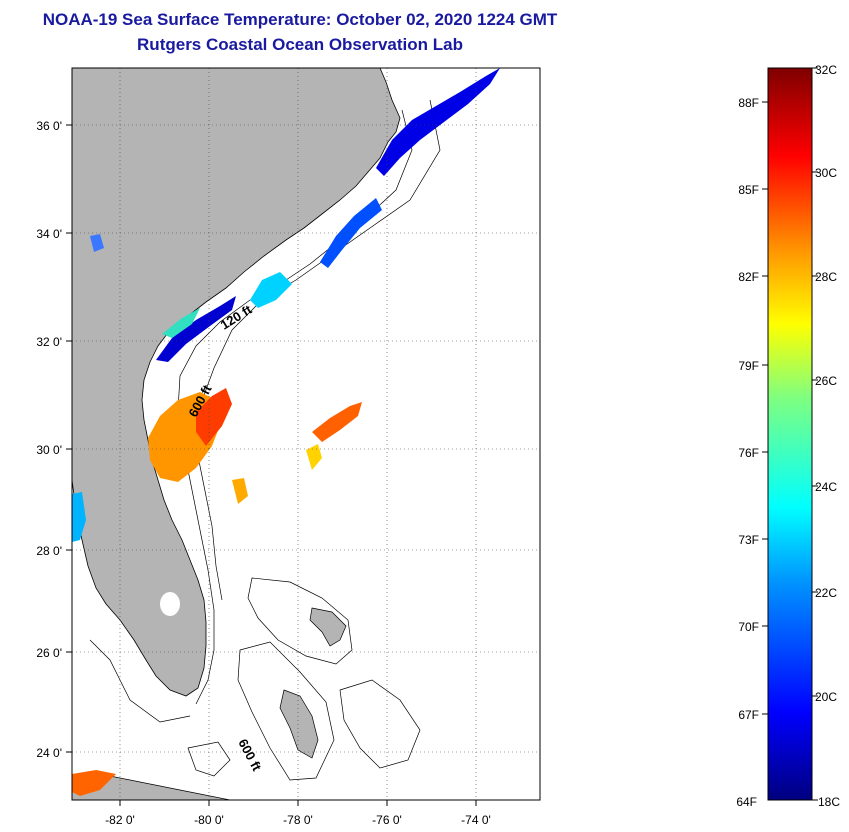 The image size is (849, 832). I want to click on lat-label-30: 30 0', so click(49, 450).